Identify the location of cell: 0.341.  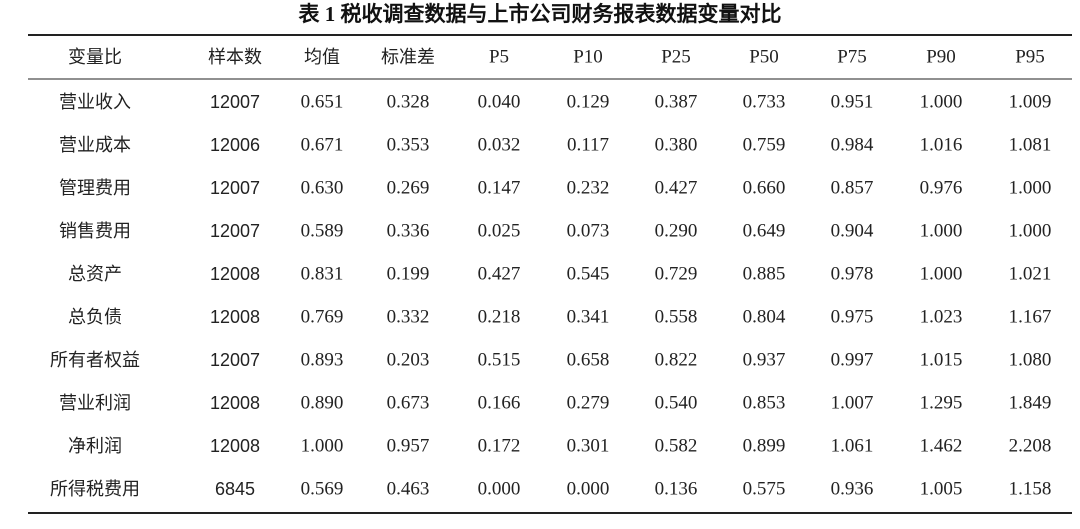
(588, 316).